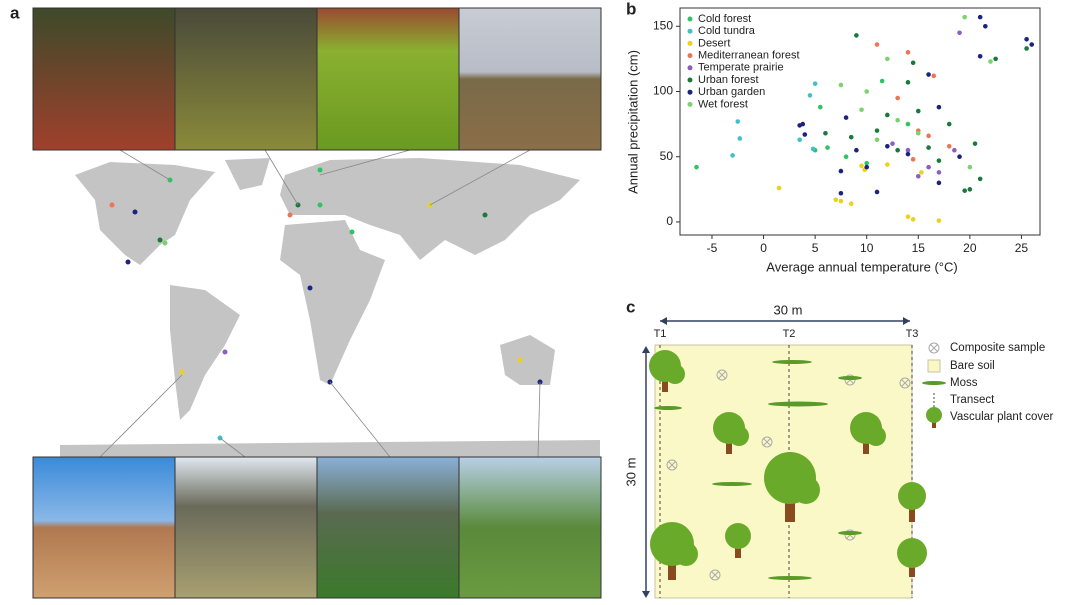  I want to click on x-tick-label: 10, so click(867, 248).